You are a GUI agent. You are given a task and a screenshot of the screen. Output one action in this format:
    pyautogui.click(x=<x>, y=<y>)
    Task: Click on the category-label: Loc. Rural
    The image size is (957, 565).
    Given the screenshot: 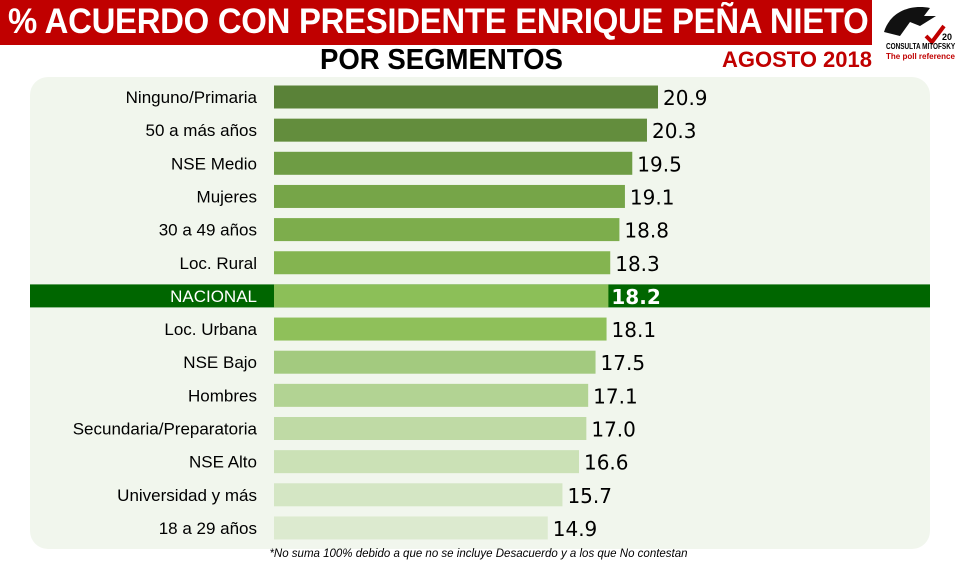 What is the action you would take?
    pyautogui.click(x=218, y=263)
    